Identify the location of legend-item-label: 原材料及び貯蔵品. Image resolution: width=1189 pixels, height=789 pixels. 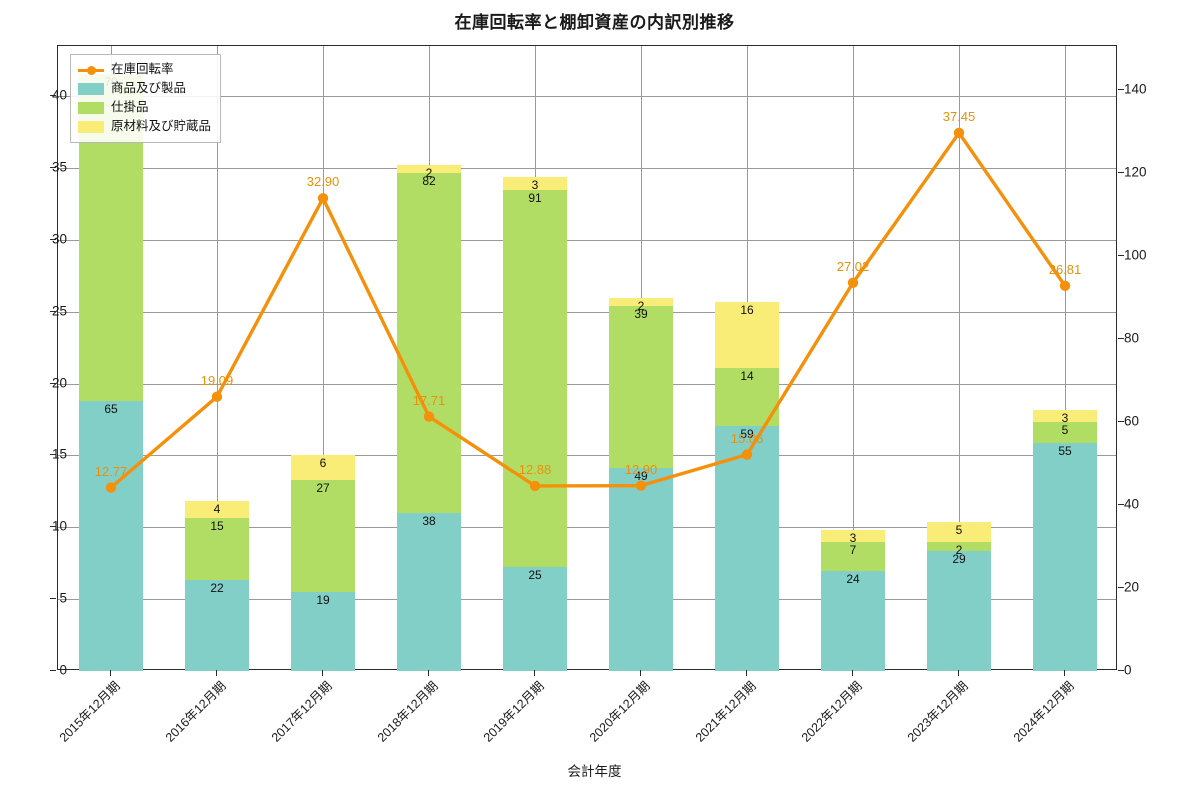
(161, 126).